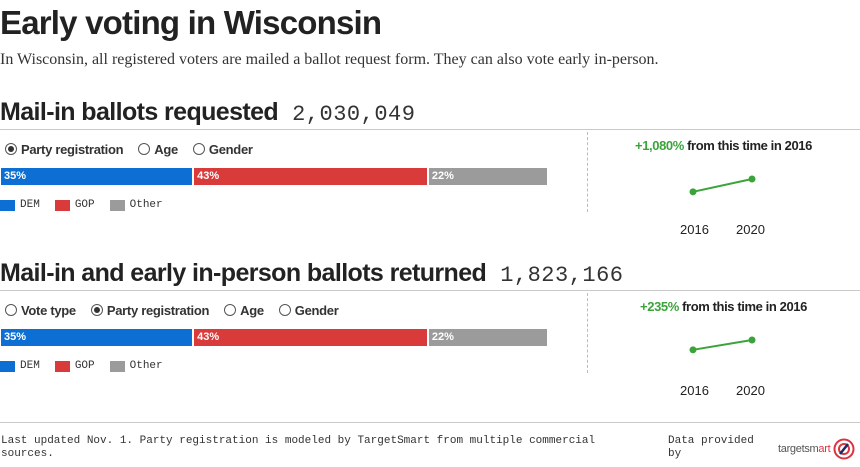 The height and width of the screenshot is (467, 860). Describe the element at coordinates (136, 149) in the screenshot. I see `breakdown-options: Party registration Age Gender` at that location.